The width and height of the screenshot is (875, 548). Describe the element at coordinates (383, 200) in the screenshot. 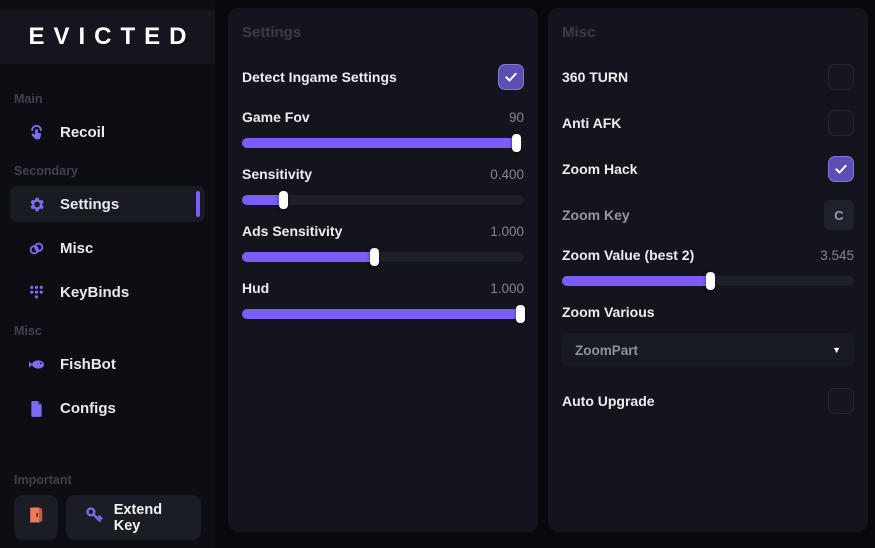

I see `sensitivity-slider` at that location.